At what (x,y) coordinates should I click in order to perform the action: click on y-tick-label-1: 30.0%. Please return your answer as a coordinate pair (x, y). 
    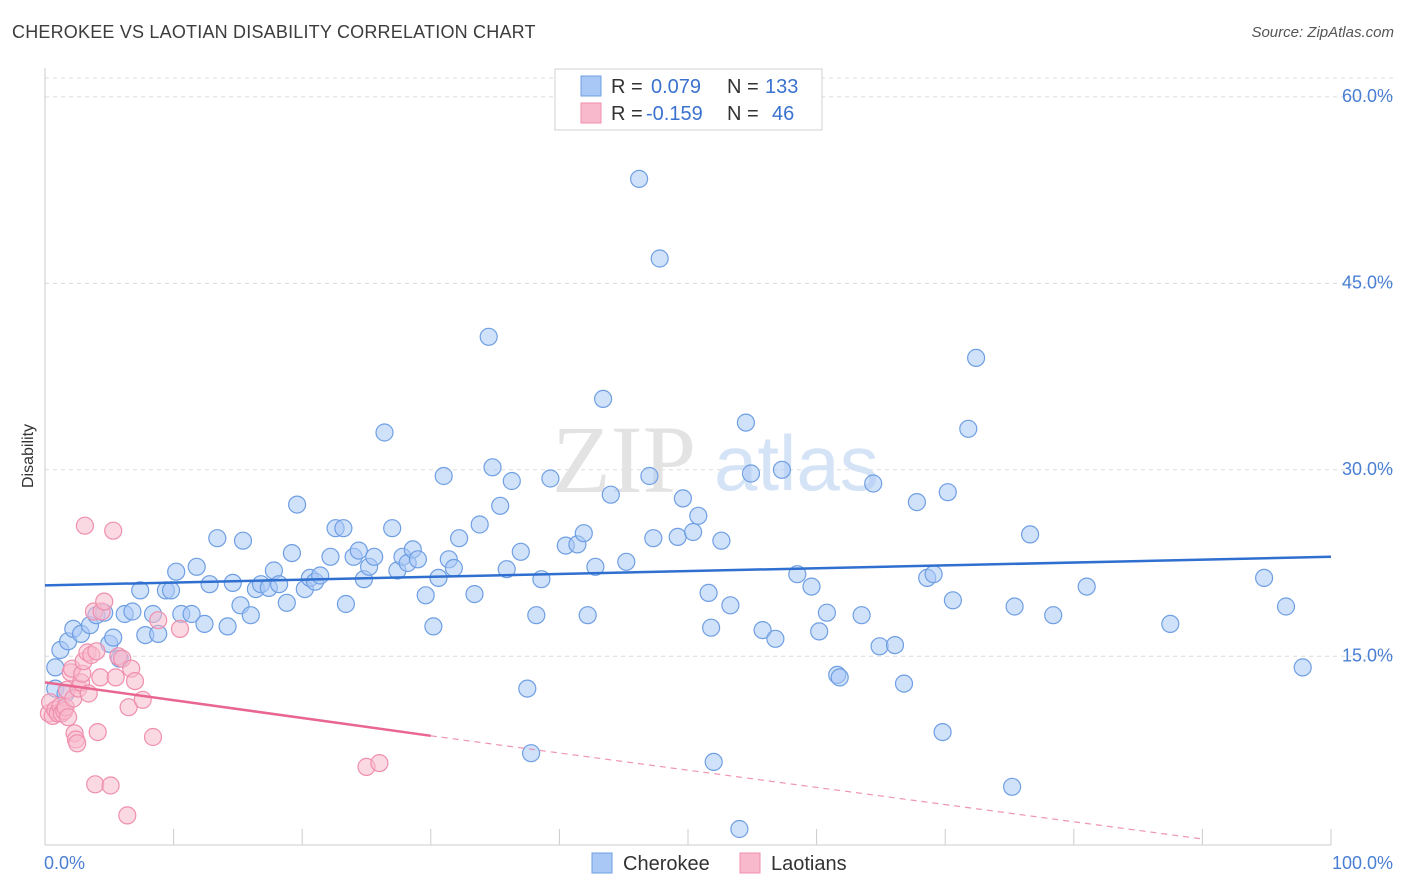
    Looking at the image, I should click on (1367, 469).